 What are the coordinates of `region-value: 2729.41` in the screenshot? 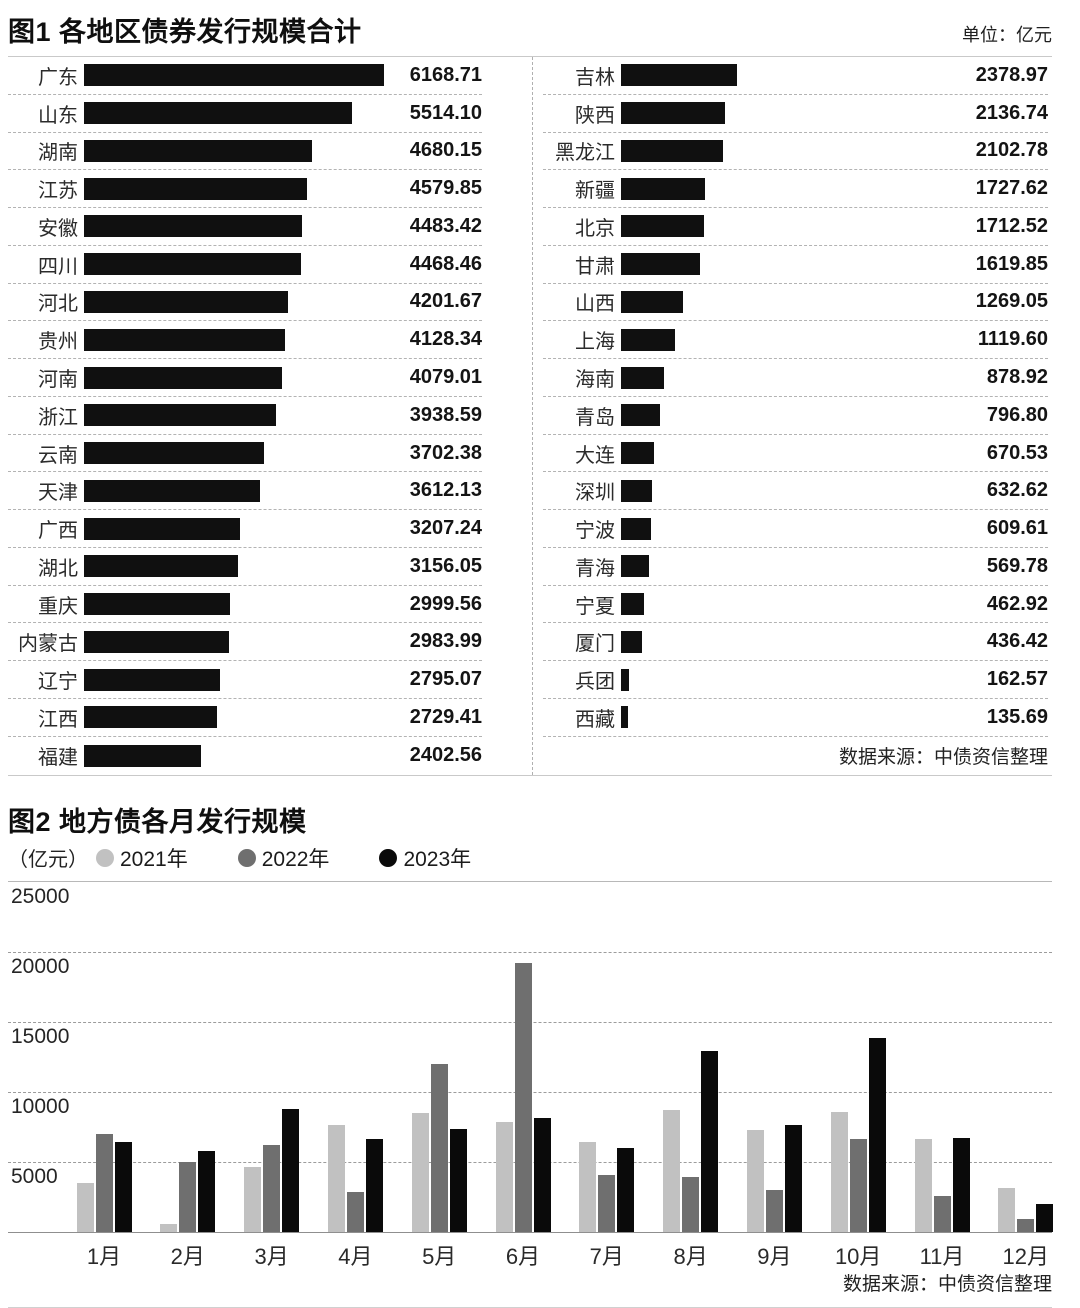 It's located at (445, 716).